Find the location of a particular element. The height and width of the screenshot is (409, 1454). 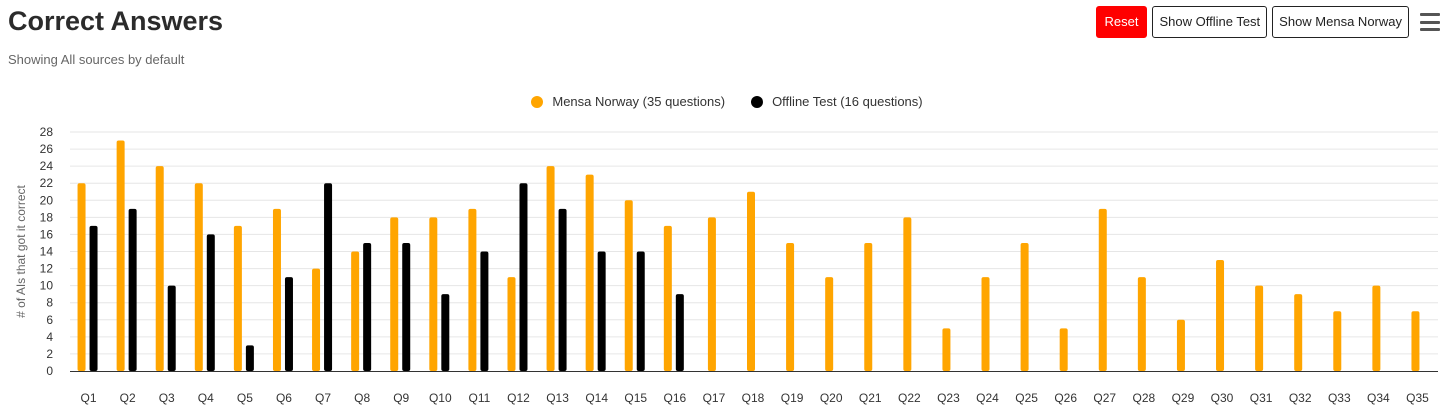

bar-offline-q7 is located at coordinates (328, 277).